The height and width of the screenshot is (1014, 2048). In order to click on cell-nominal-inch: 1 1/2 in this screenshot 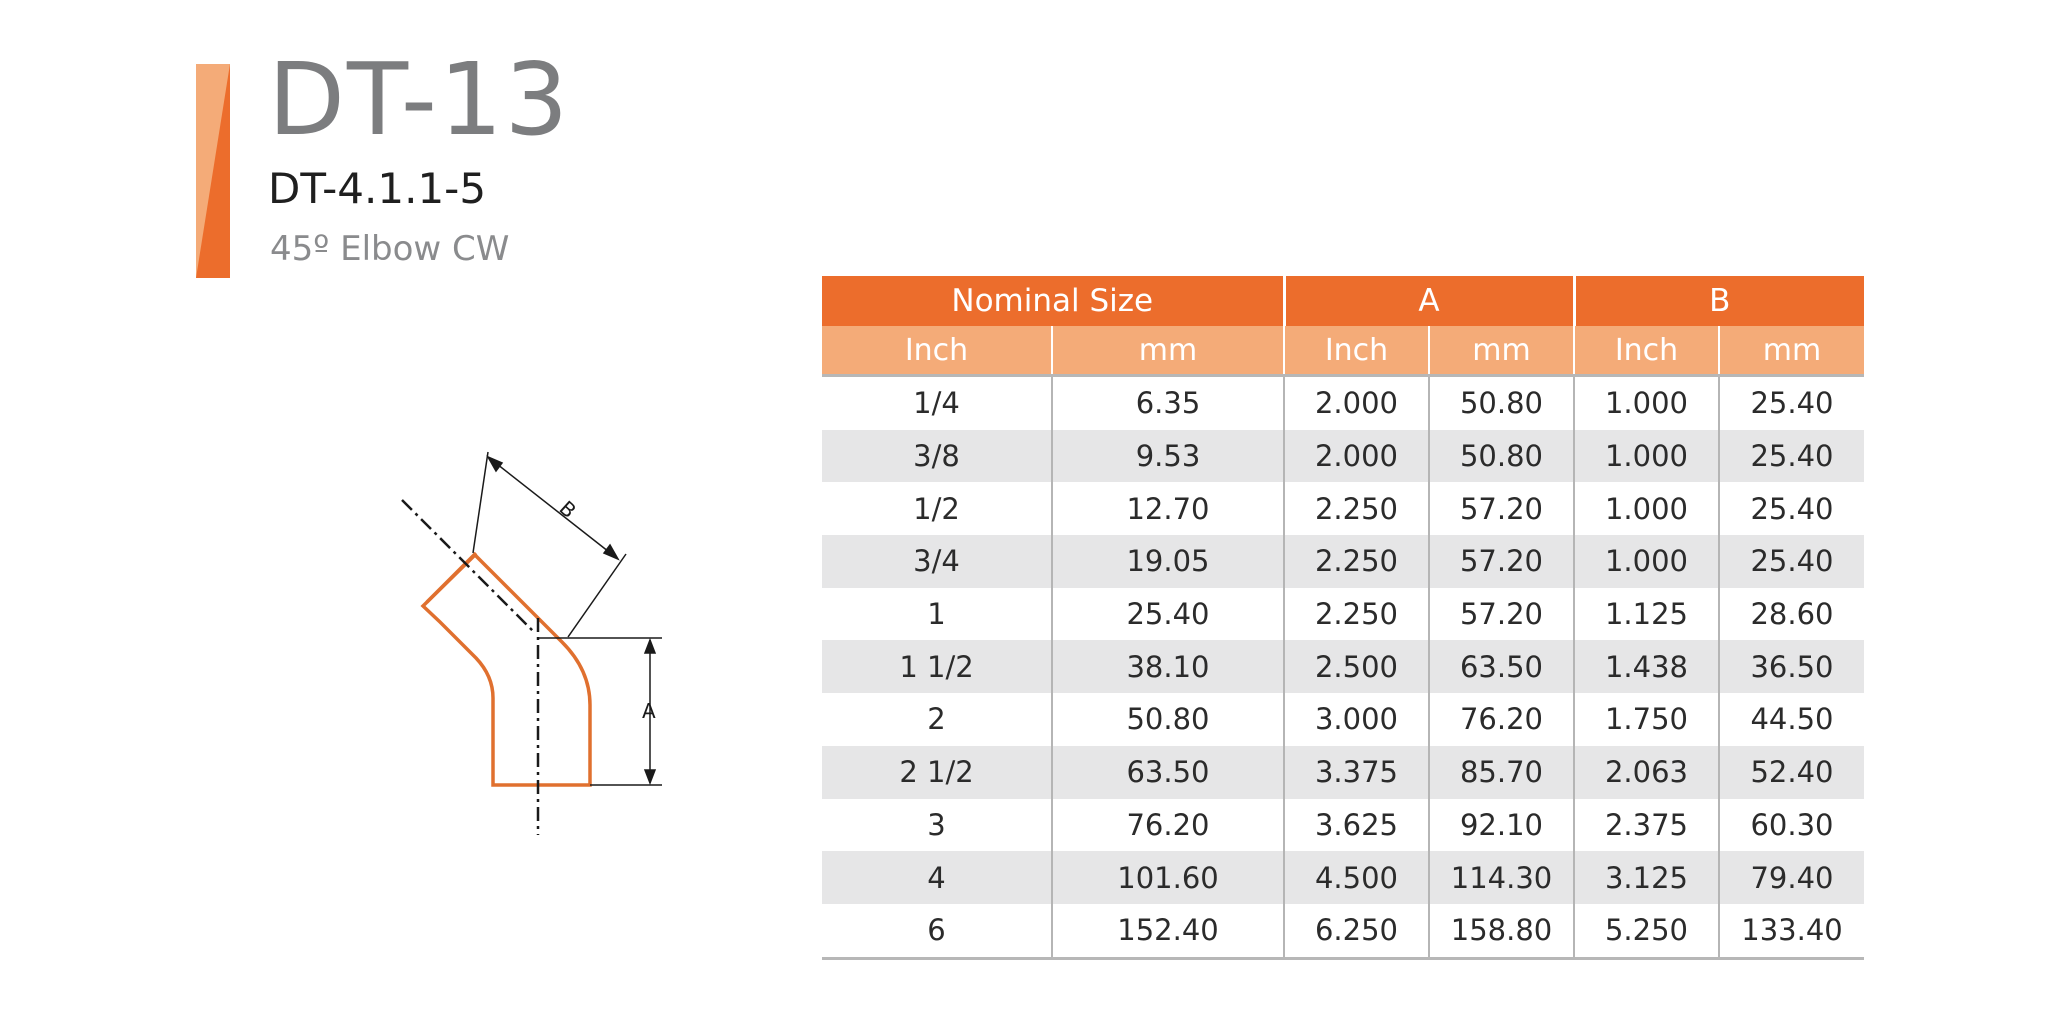, I will do `click(937, 667)`.